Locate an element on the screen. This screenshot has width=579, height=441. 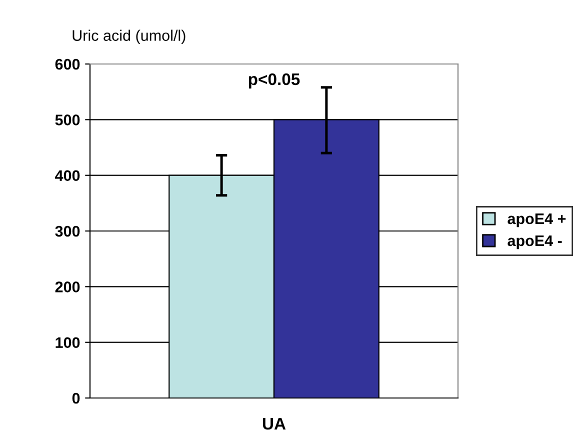
legend-label: apoE4 + is located at coordinates (537, 221).